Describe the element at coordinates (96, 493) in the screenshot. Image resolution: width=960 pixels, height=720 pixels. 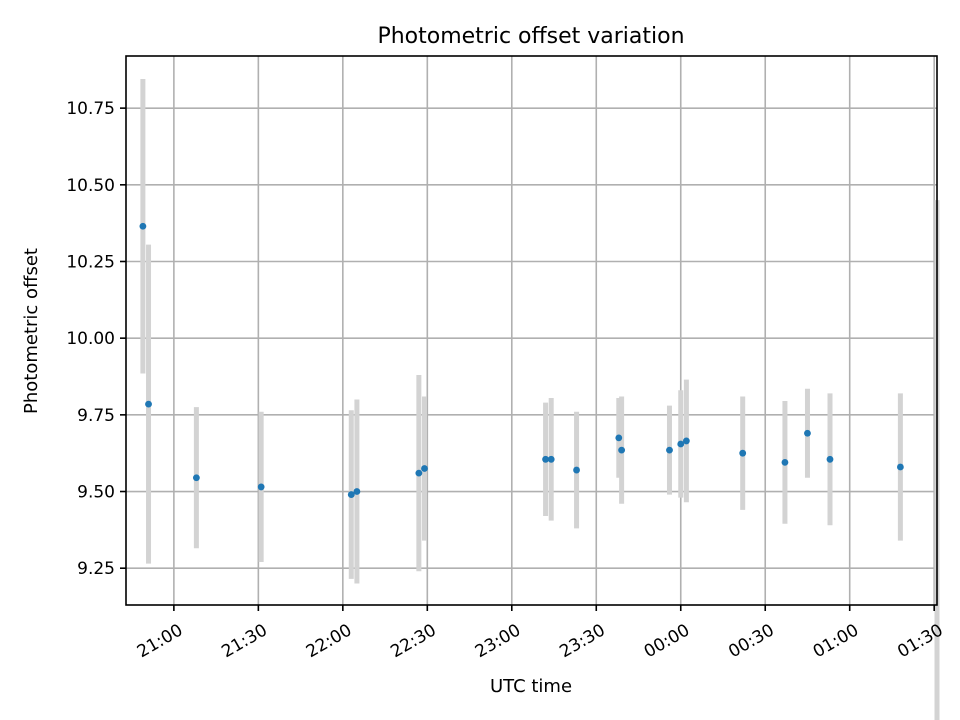
I see `y-tick-label: 9.50` at that location.